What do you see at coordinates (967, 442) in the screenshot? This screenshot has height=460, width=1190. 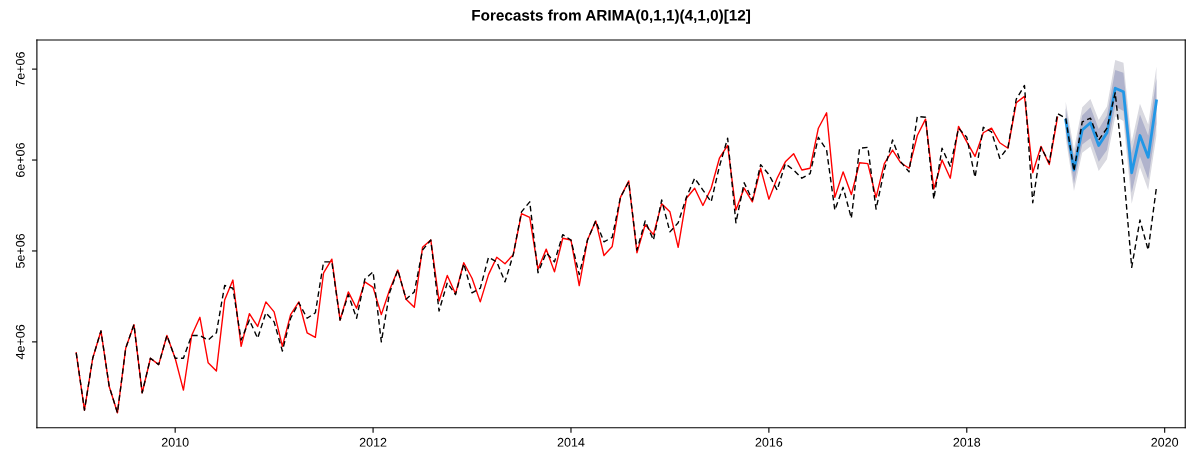 I see `x-tick-label: 2018` at bounding box center [967, 442].